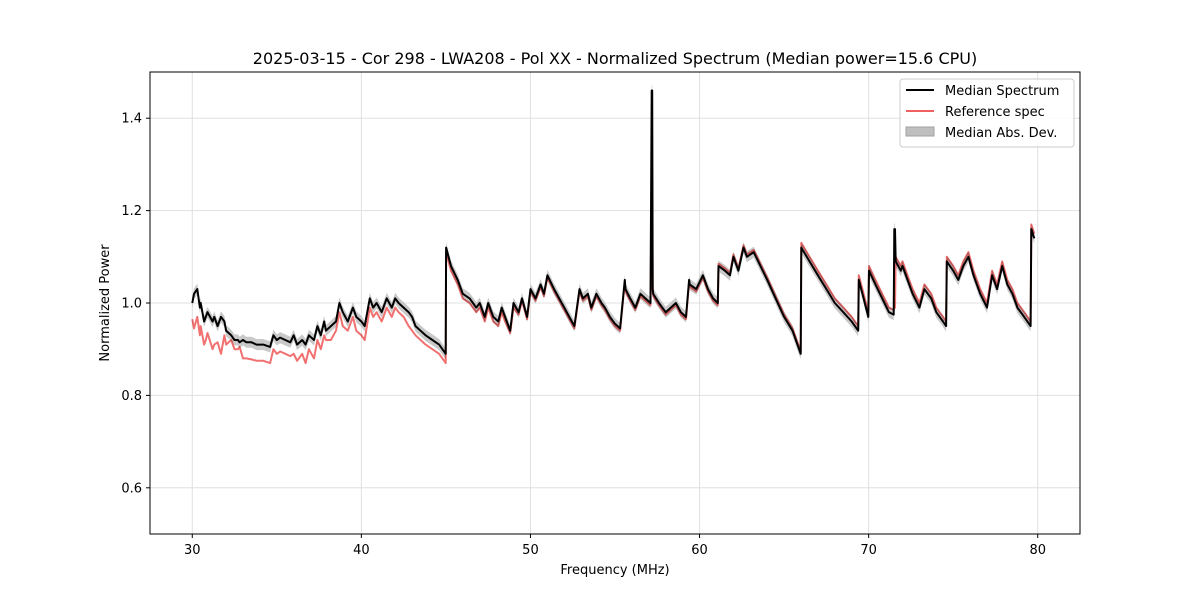 This screenshot has height=600, width=1200. I want to click on y-tick-label: 1.0, so click(131, 304).